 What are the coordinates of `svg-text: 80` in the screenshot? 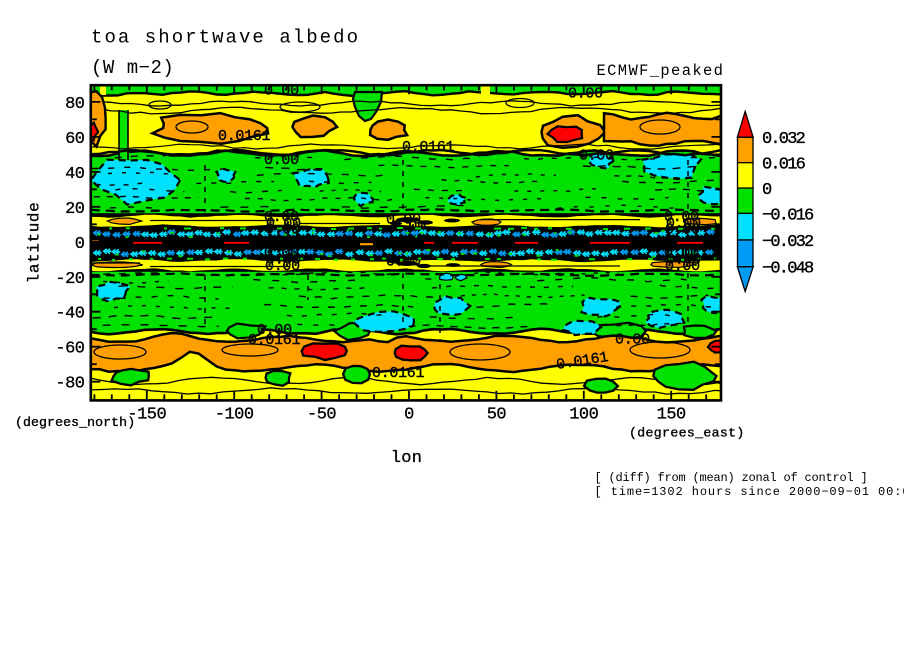 It's located at (75, 104).